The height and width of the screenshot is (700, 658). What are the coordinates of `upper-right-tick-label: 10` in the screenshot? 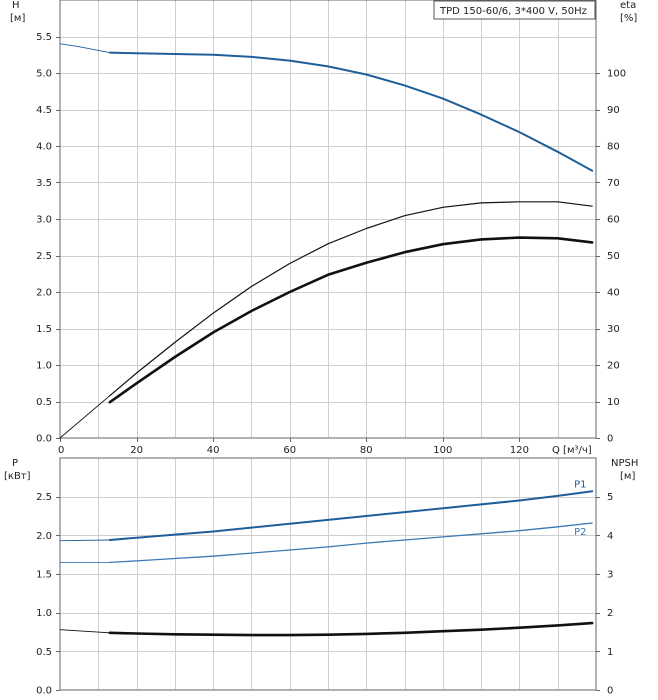 It's located at (613, 402).